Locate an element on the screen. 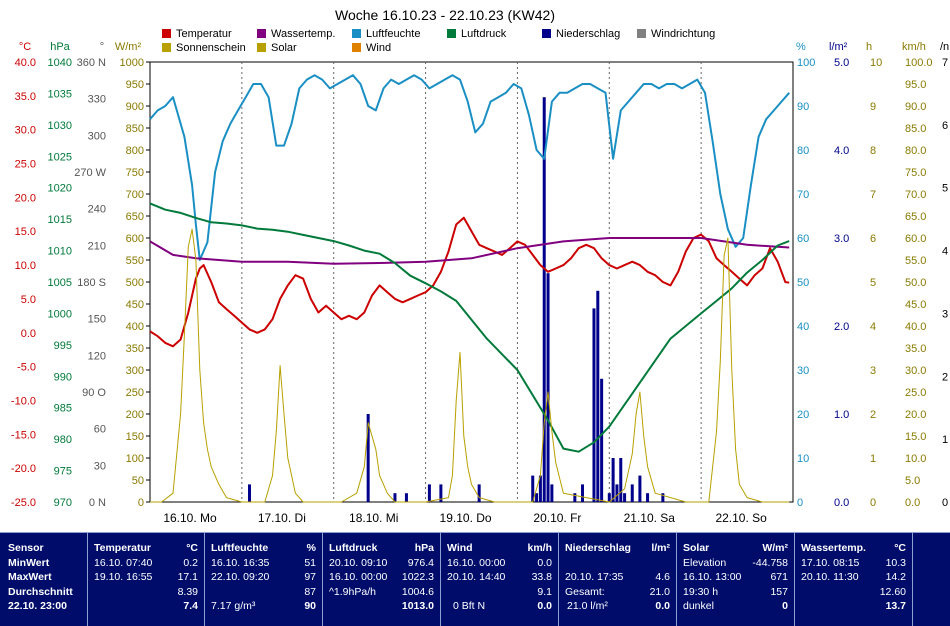 Image resolution: width=950 pixels, height=626 pixels. temp-axis-unit: °C is located at coordinates (25, 47).